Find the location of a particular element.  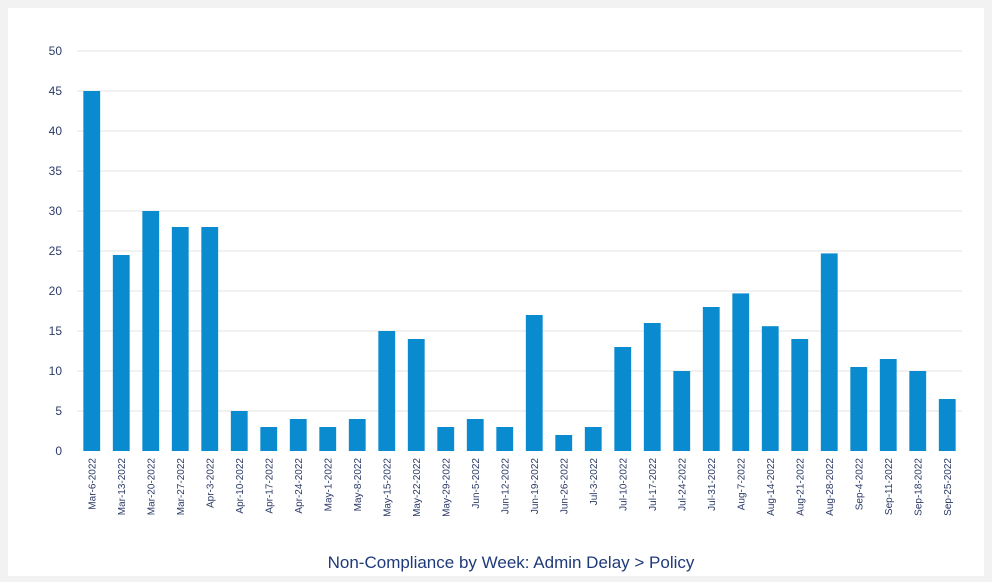

bar-Jul-3-2022 is located at coordinates (593, 439).